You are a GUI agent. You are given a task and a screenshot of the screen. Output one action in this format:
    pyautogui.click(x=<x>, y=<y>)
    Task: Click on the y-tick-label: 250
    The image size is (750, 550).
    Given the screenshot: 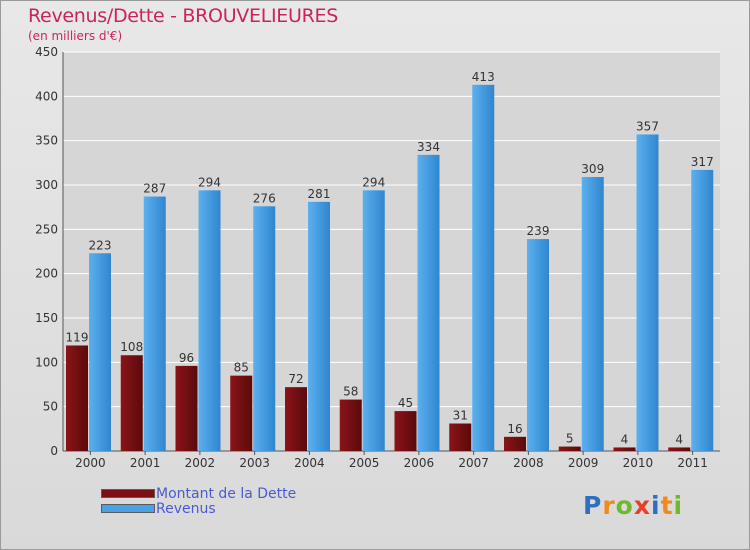 What is the action you would take?
    pyautogui.click(x=46, y=229)
    